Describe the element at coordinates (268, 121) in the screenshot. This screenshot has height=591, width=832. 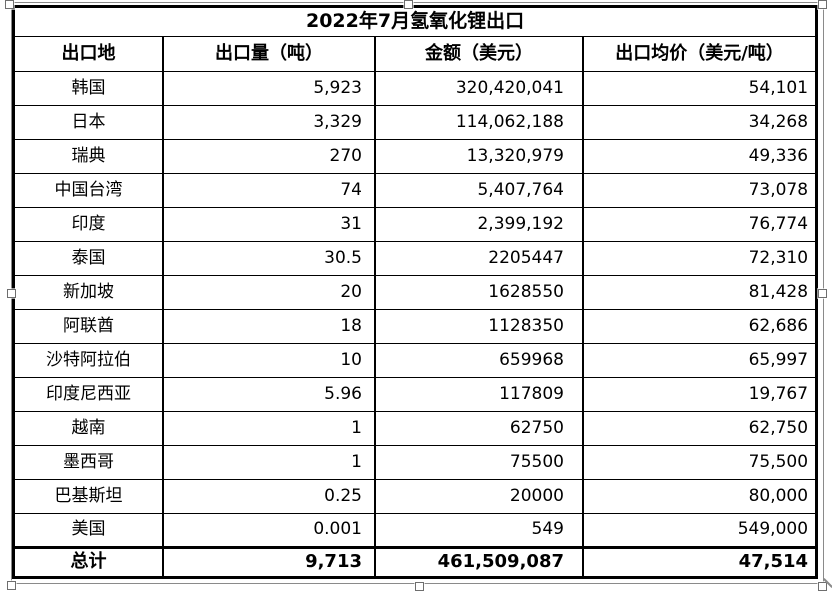
I see `cell-volume: 3,329` at that location.